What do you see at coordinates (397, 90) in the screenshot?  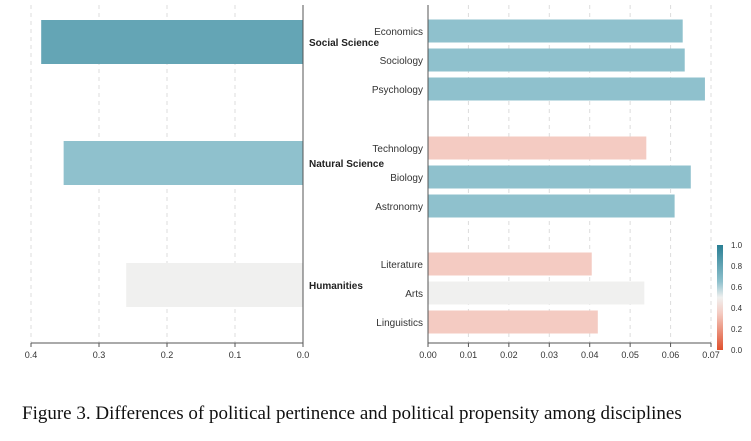 I see `right-category-label: Psychology` at bounding box center [397, 90].